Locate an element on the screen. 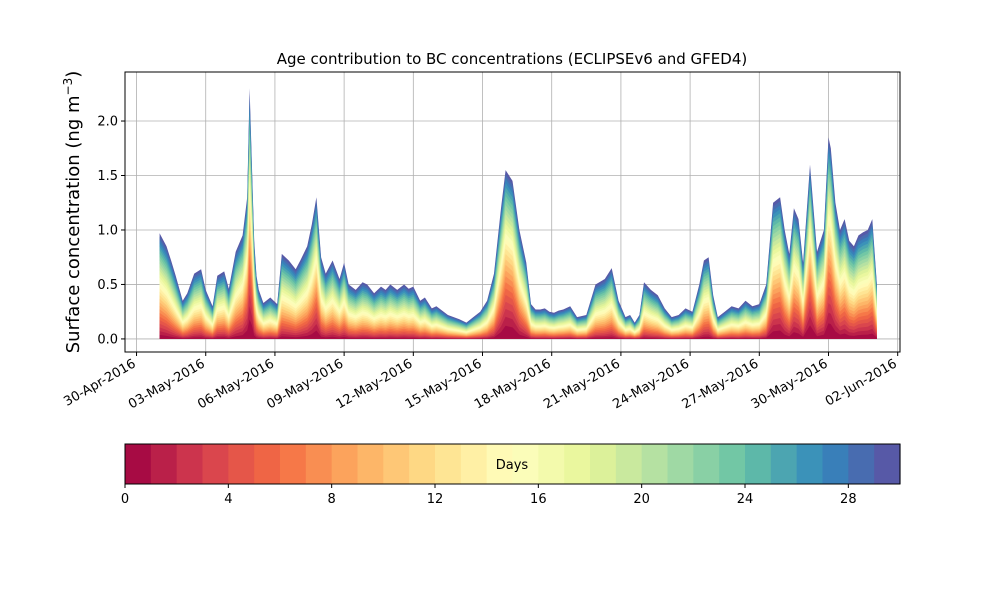  x-tick-label: 21-May-2016 is located at coordinates (582, 384).